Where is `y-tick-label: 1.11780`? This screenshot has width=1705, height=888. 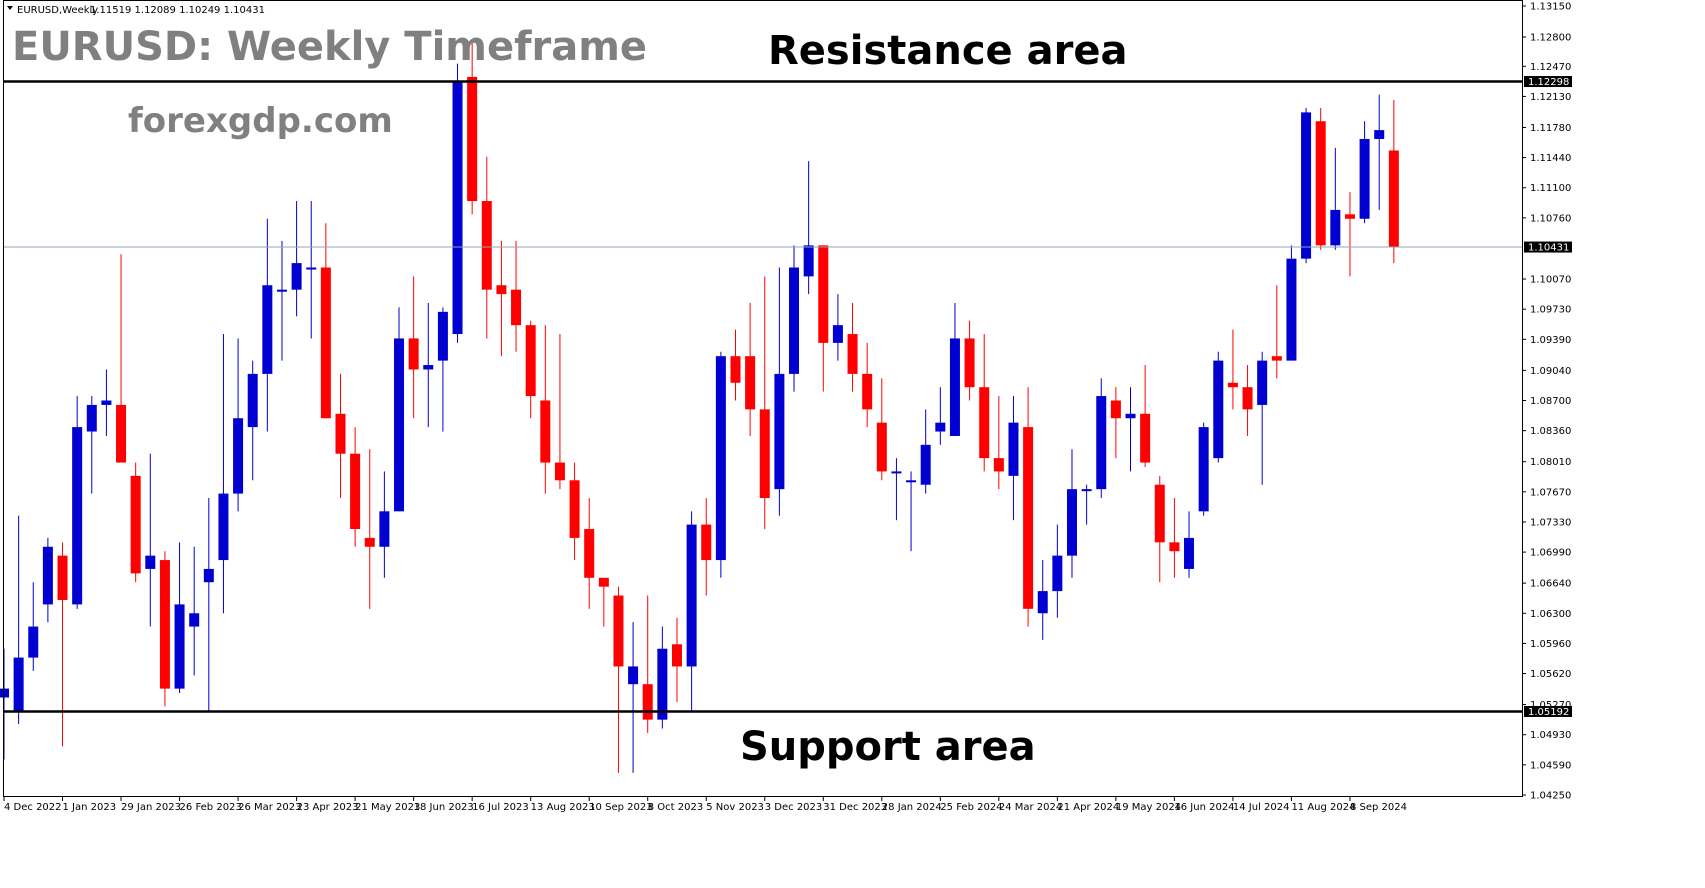
y-tick-label: 1.11780 is located at coordinates (1550, 128).